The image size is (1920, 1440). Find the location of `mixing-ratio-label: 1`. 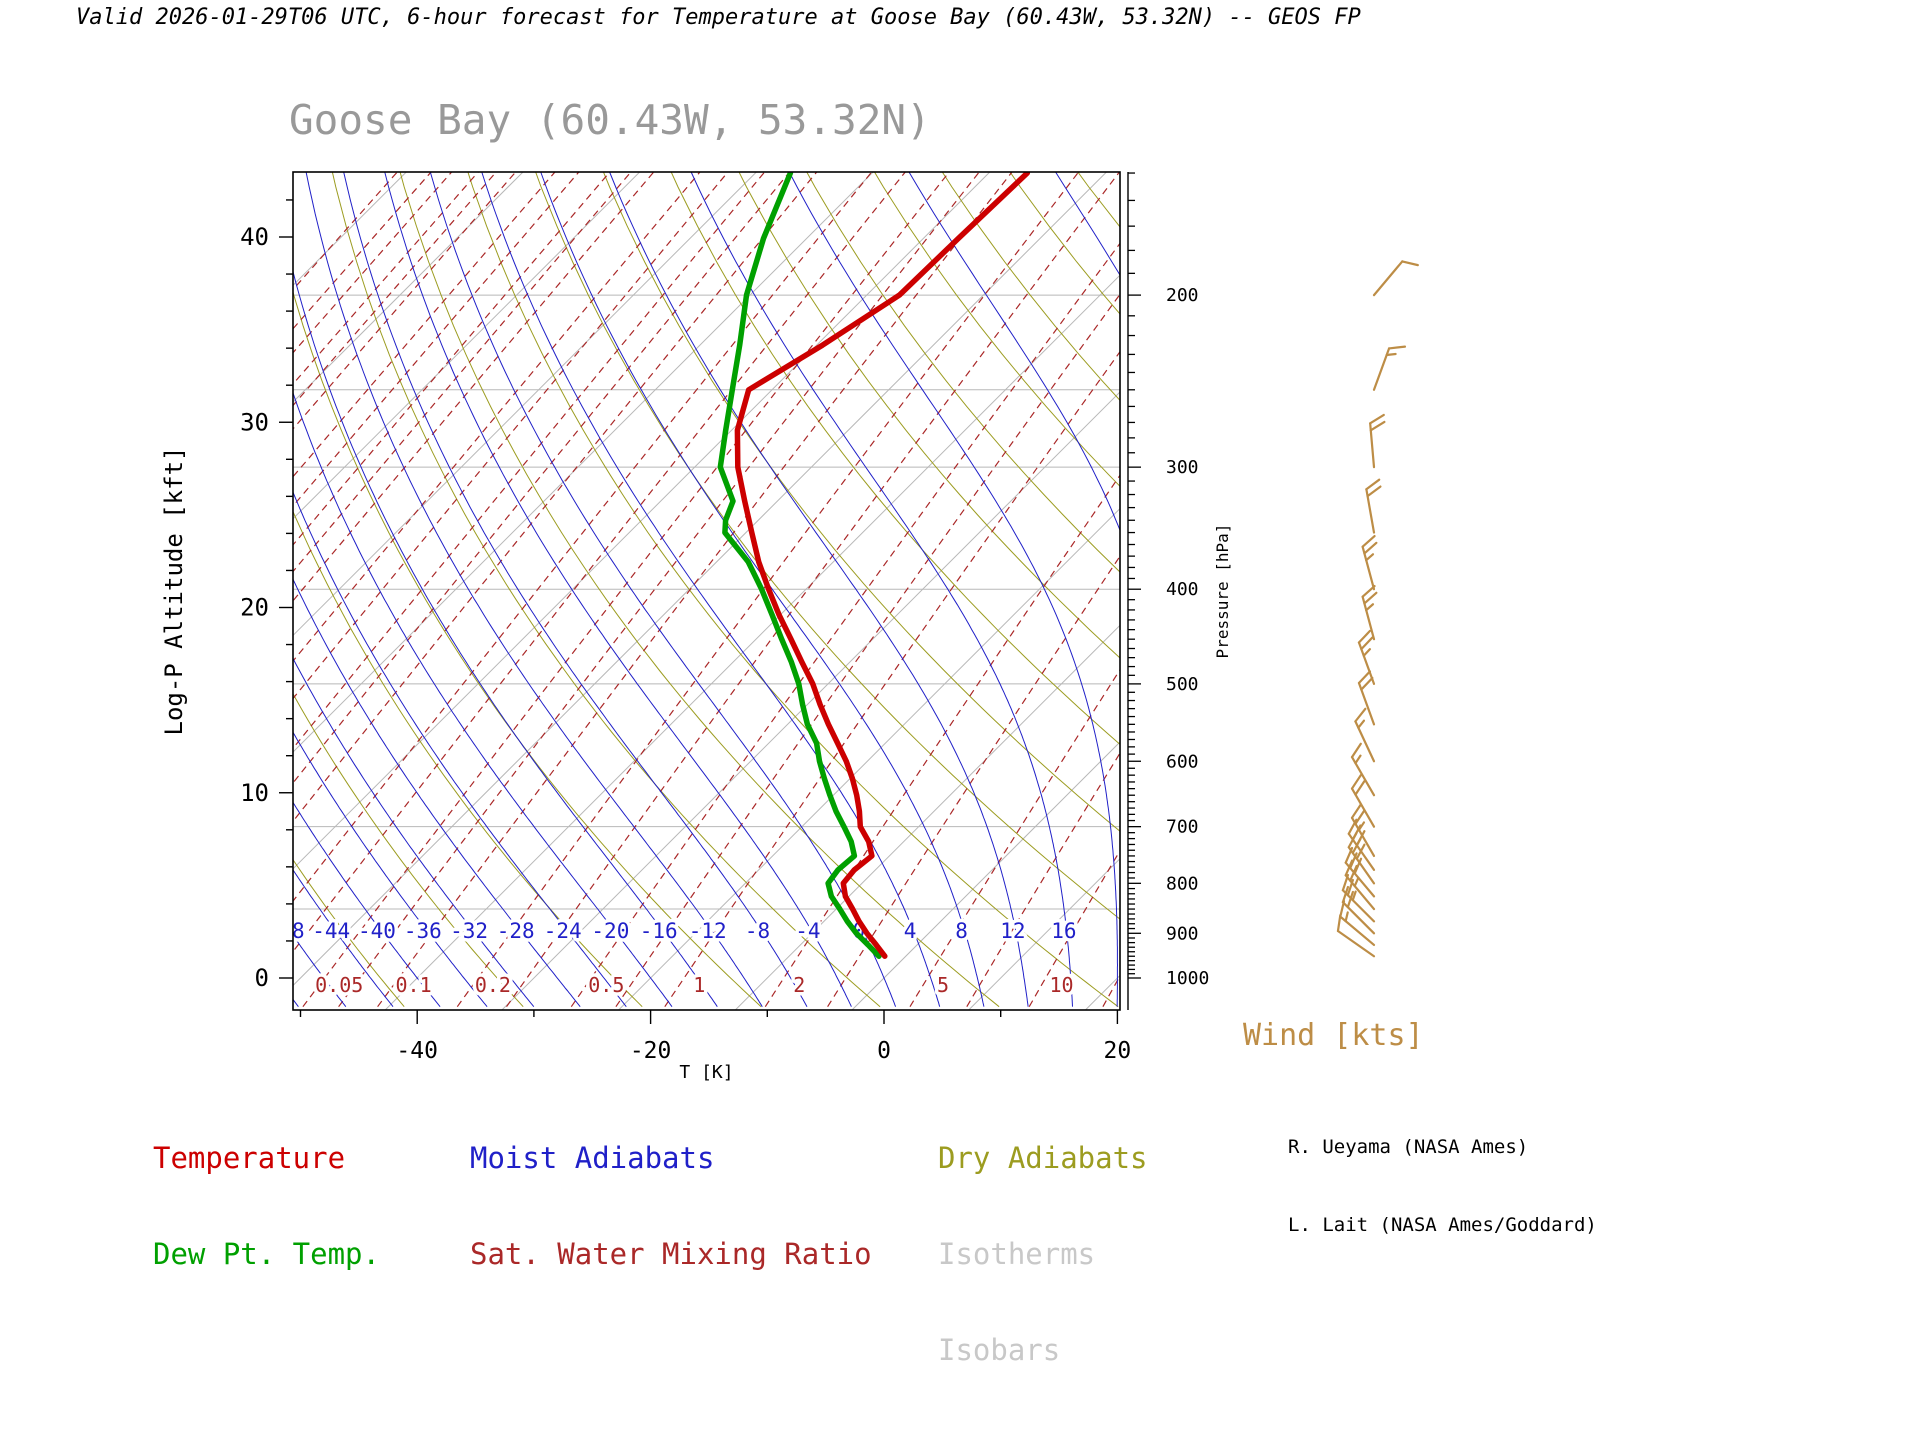

mixing-ratio-label: 1 is located at coordinates (699, 985).